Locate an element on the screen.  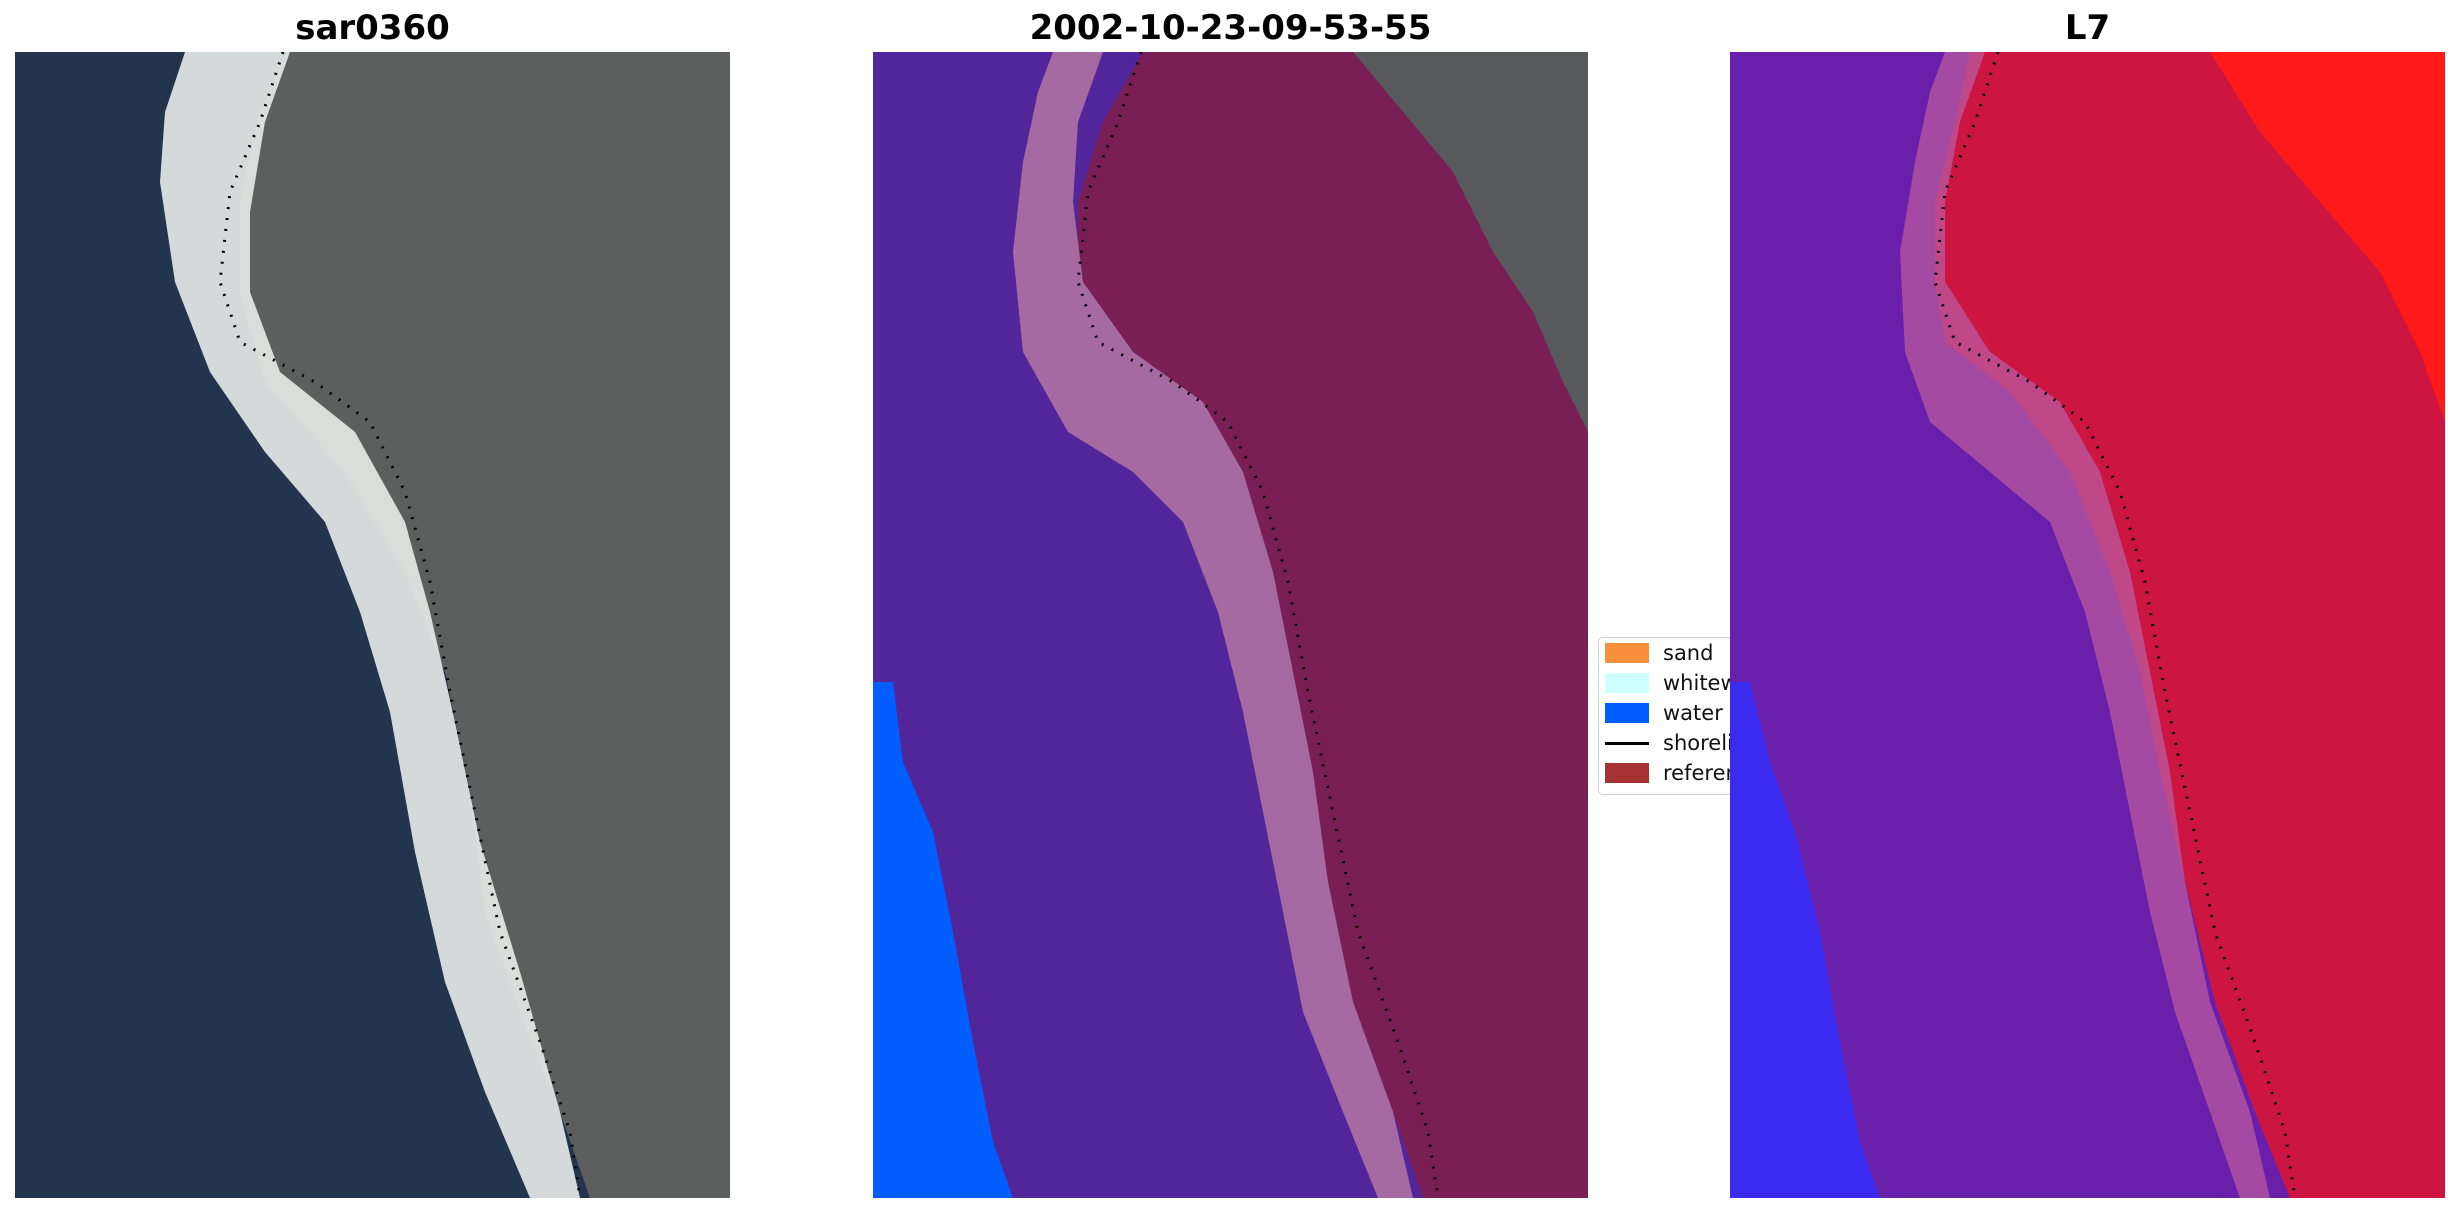
shoreline-line-swatch is located at coordinates (1627, 743).